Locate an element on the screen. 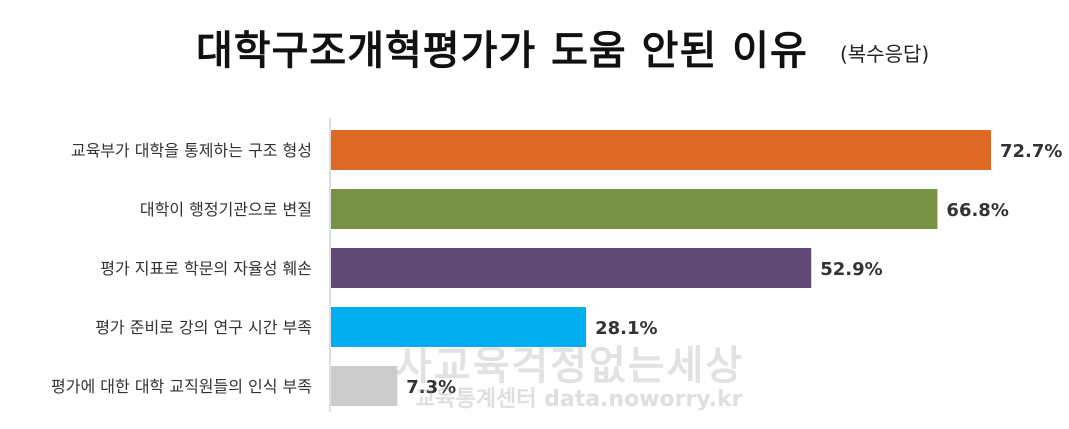 The image size is (1069, 429). value-label-1: 72.7% is located at coordinates (1031, 151).